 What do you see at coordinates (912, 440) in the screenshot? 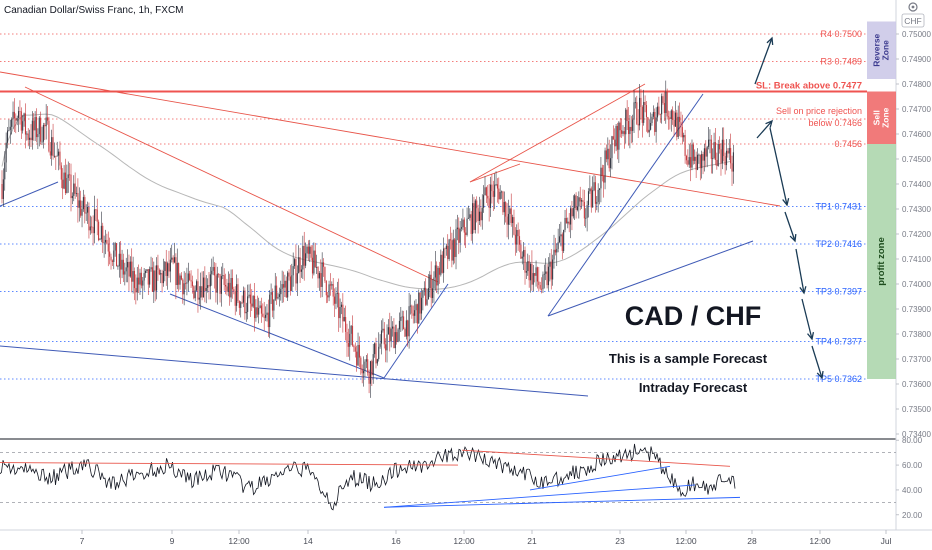
I see `rsi-tick-label: 80.00` at bounding box center [912, 440].